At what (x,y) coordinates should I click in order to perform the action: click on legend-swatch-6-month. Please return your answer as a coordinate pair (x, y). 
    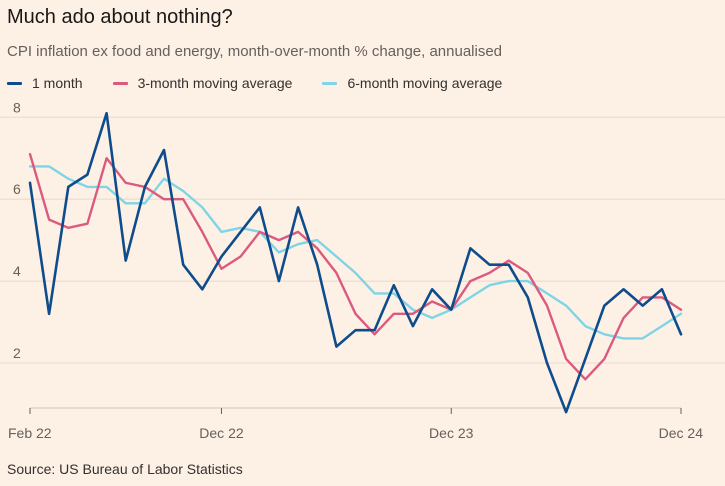
    Looking at the image, I should click on (330, 83).